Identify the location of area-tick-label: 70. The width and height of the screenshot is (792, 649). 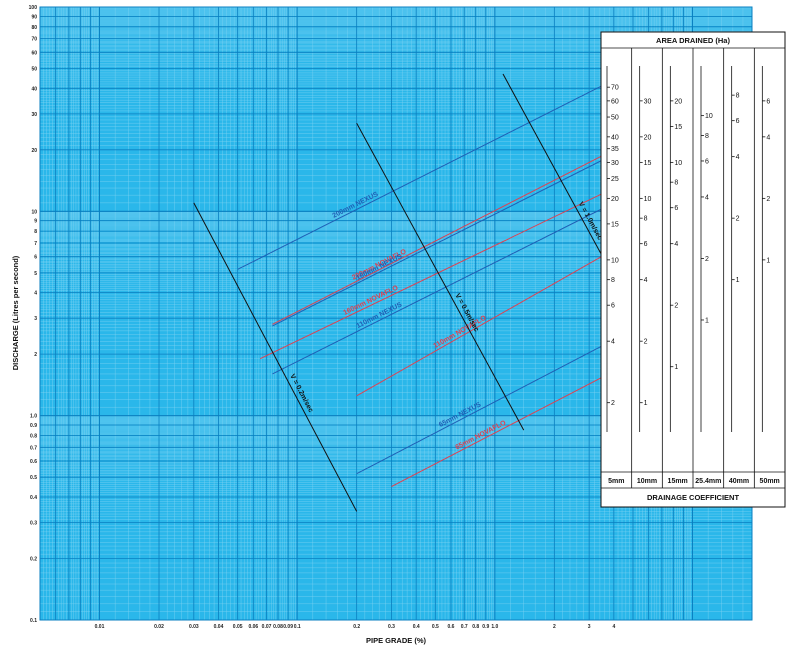
(615, 88).